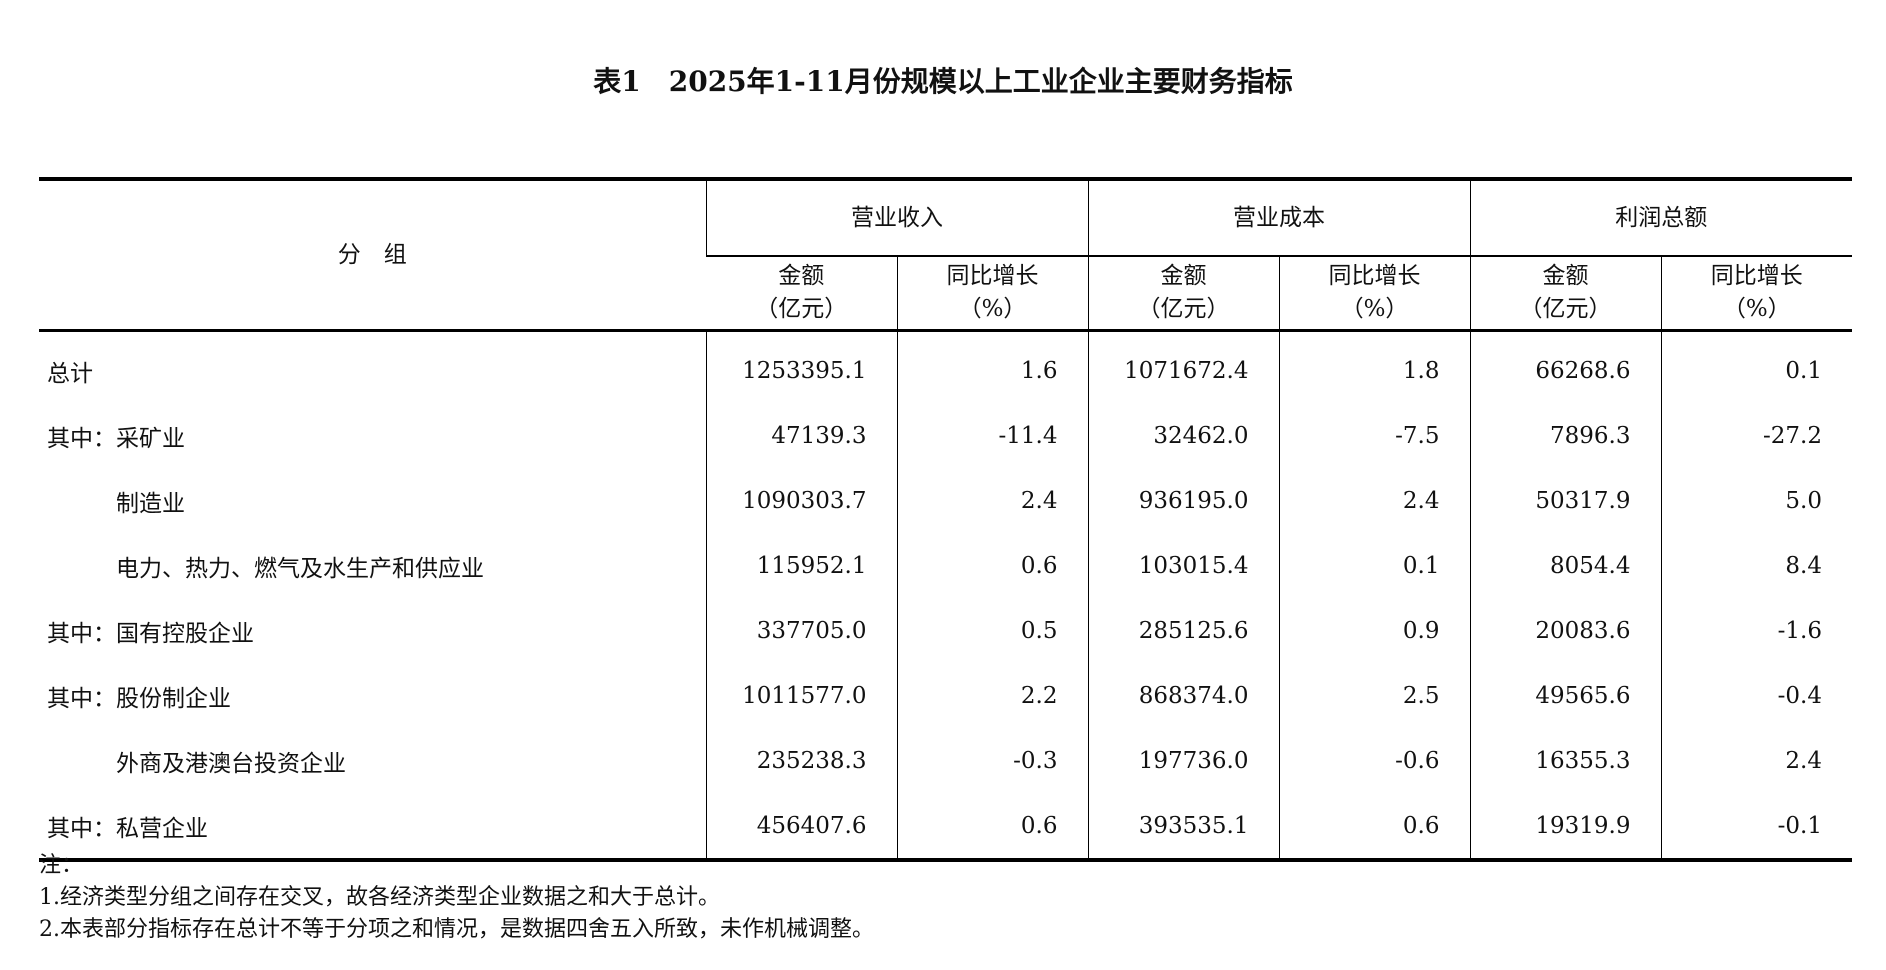 The image size is (1886, 970). What do you see at coordinates (196, 763) in the screenshot?
I see `row-label: 外商及港澳台投资企业` at bounding box center [196, 763].